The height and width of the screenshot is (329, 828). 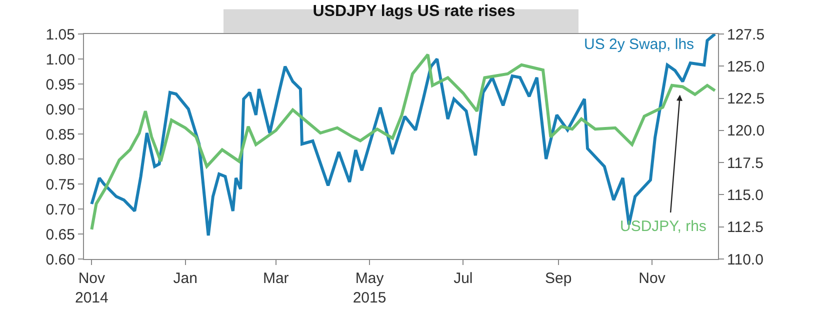 What do you see at coordinates (746, 67) in the screenshot?
I see `y2-tick-label: 125.0` at bounding box center [746, 67].